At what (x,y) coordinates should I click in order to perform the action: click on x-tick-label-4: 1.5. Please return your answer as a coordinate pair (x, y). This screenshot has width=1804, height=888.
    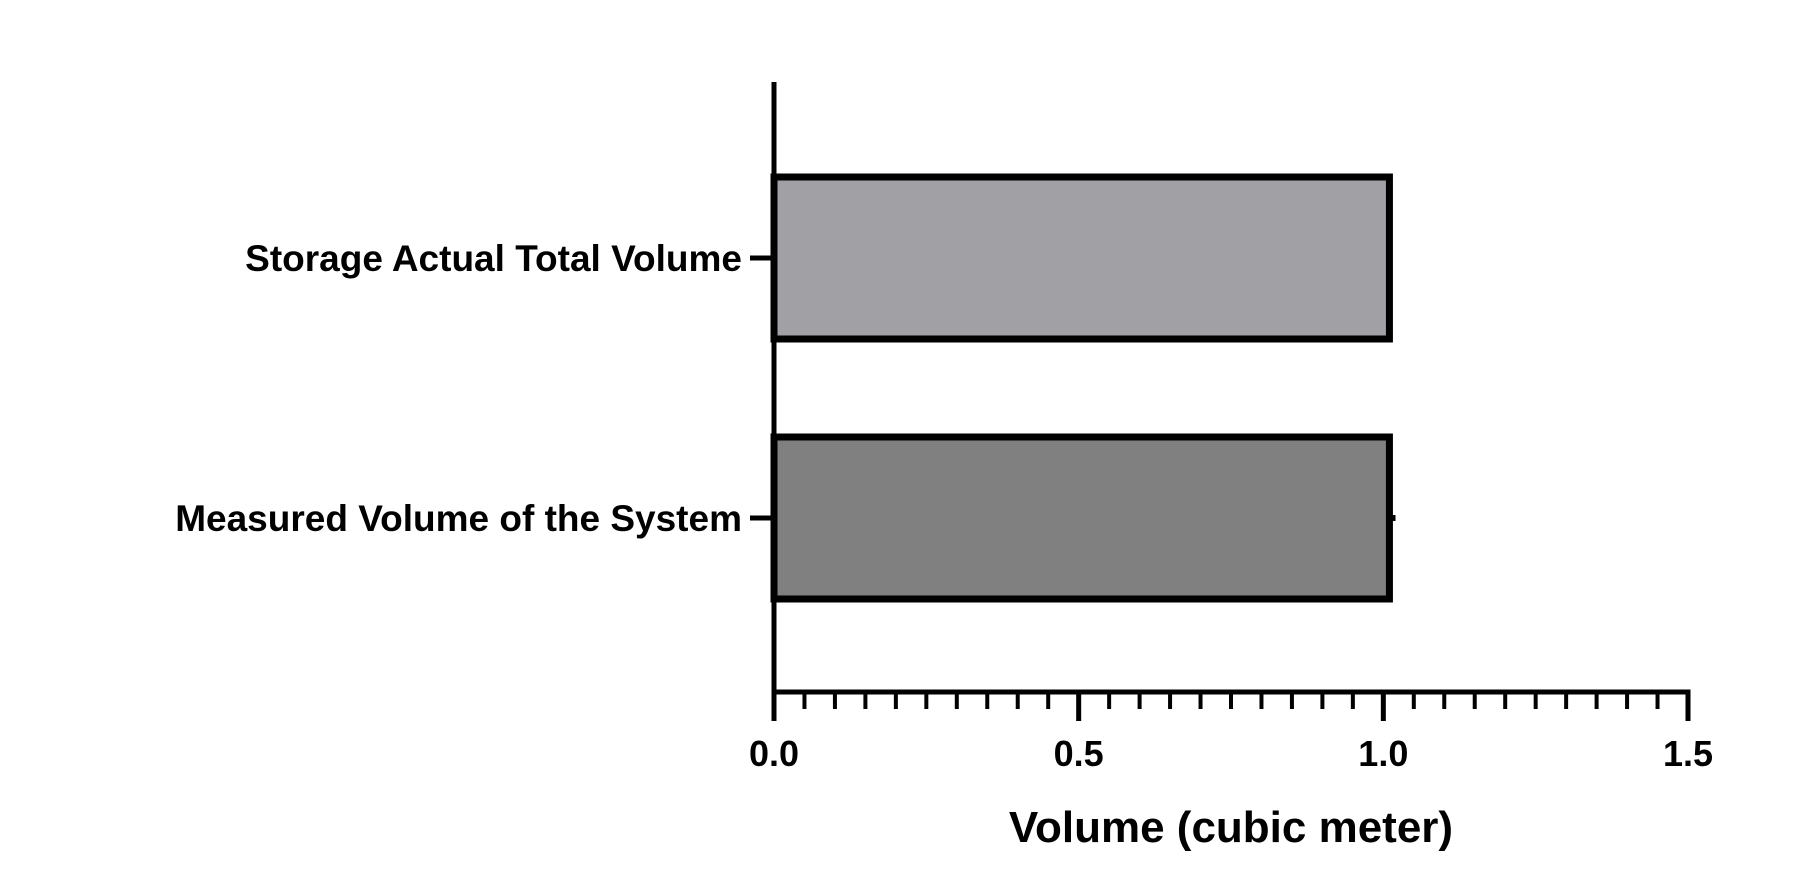
    Looking at the image, I should click on (1688, 753).